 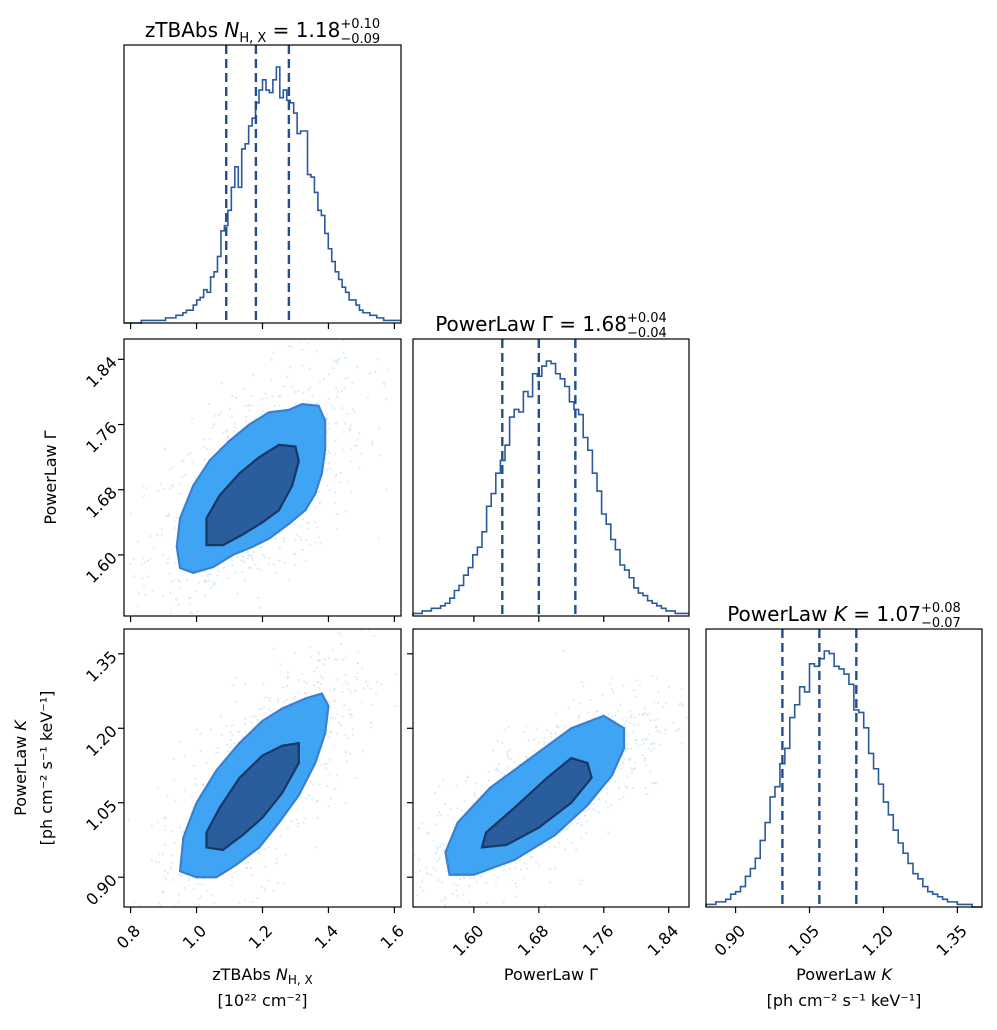 What do you see at coordinates (730, 940) in the screenshot?
I see `x-tick-label-k: 0.90` at bounding box center [730, 940].